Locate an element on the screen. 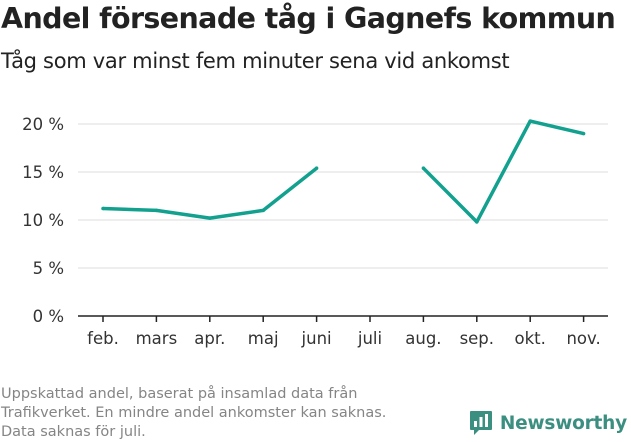  newsworthy-logo: Newsworthy is located at coordinates (548, 423).